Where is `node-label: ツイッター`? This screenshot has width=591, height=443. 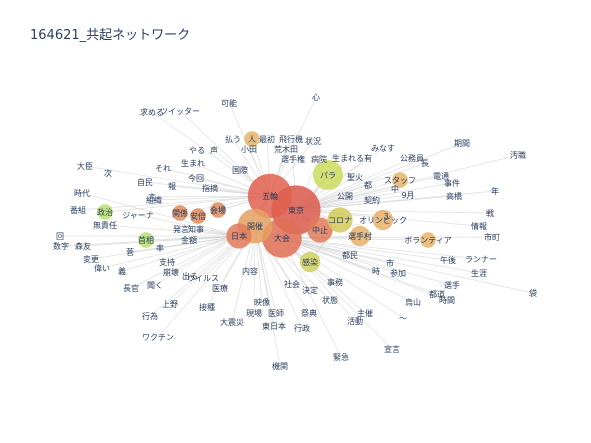
node-label: ツイッター is located at coordinates (180, 111).